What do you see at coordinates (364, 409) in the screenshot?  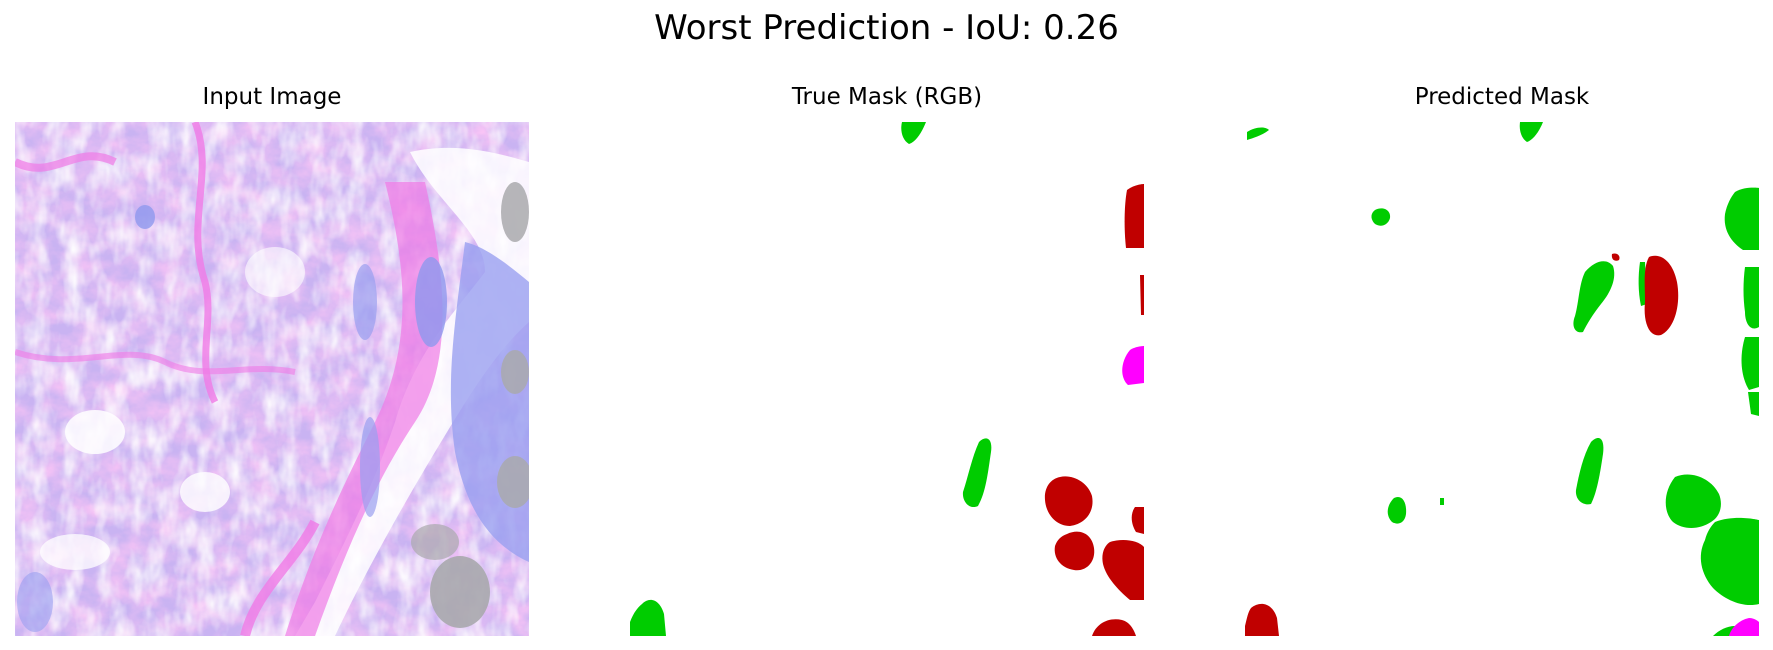 I see `tissue-pink-band` at bounding box center [364, 409].